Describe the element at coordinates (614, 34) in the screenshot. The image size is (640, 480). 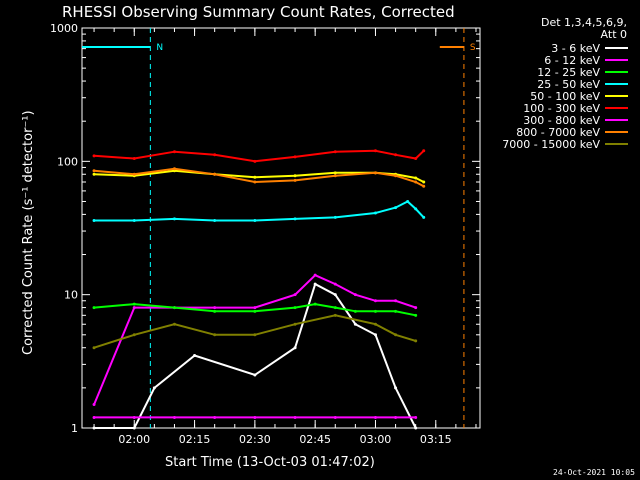
I see `legend-title: Att 0` at that location.